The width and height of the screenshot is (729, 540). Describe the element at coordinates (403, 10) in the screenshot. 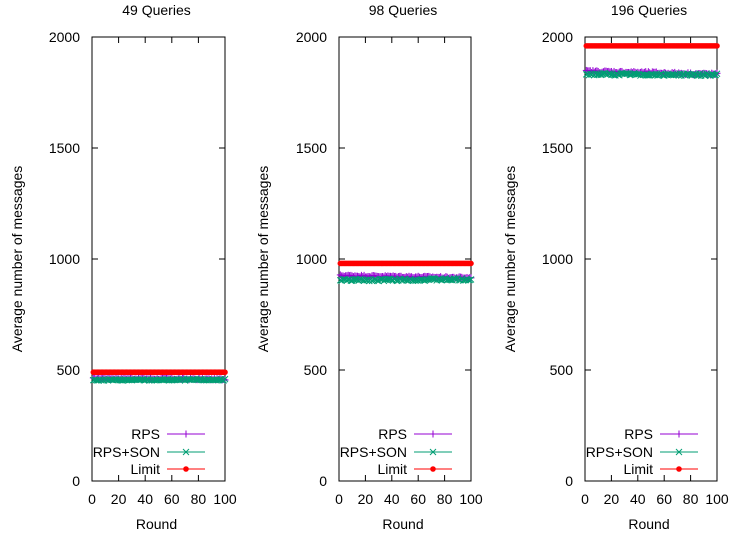

I see `chart-title: 98 Queries` at that location.